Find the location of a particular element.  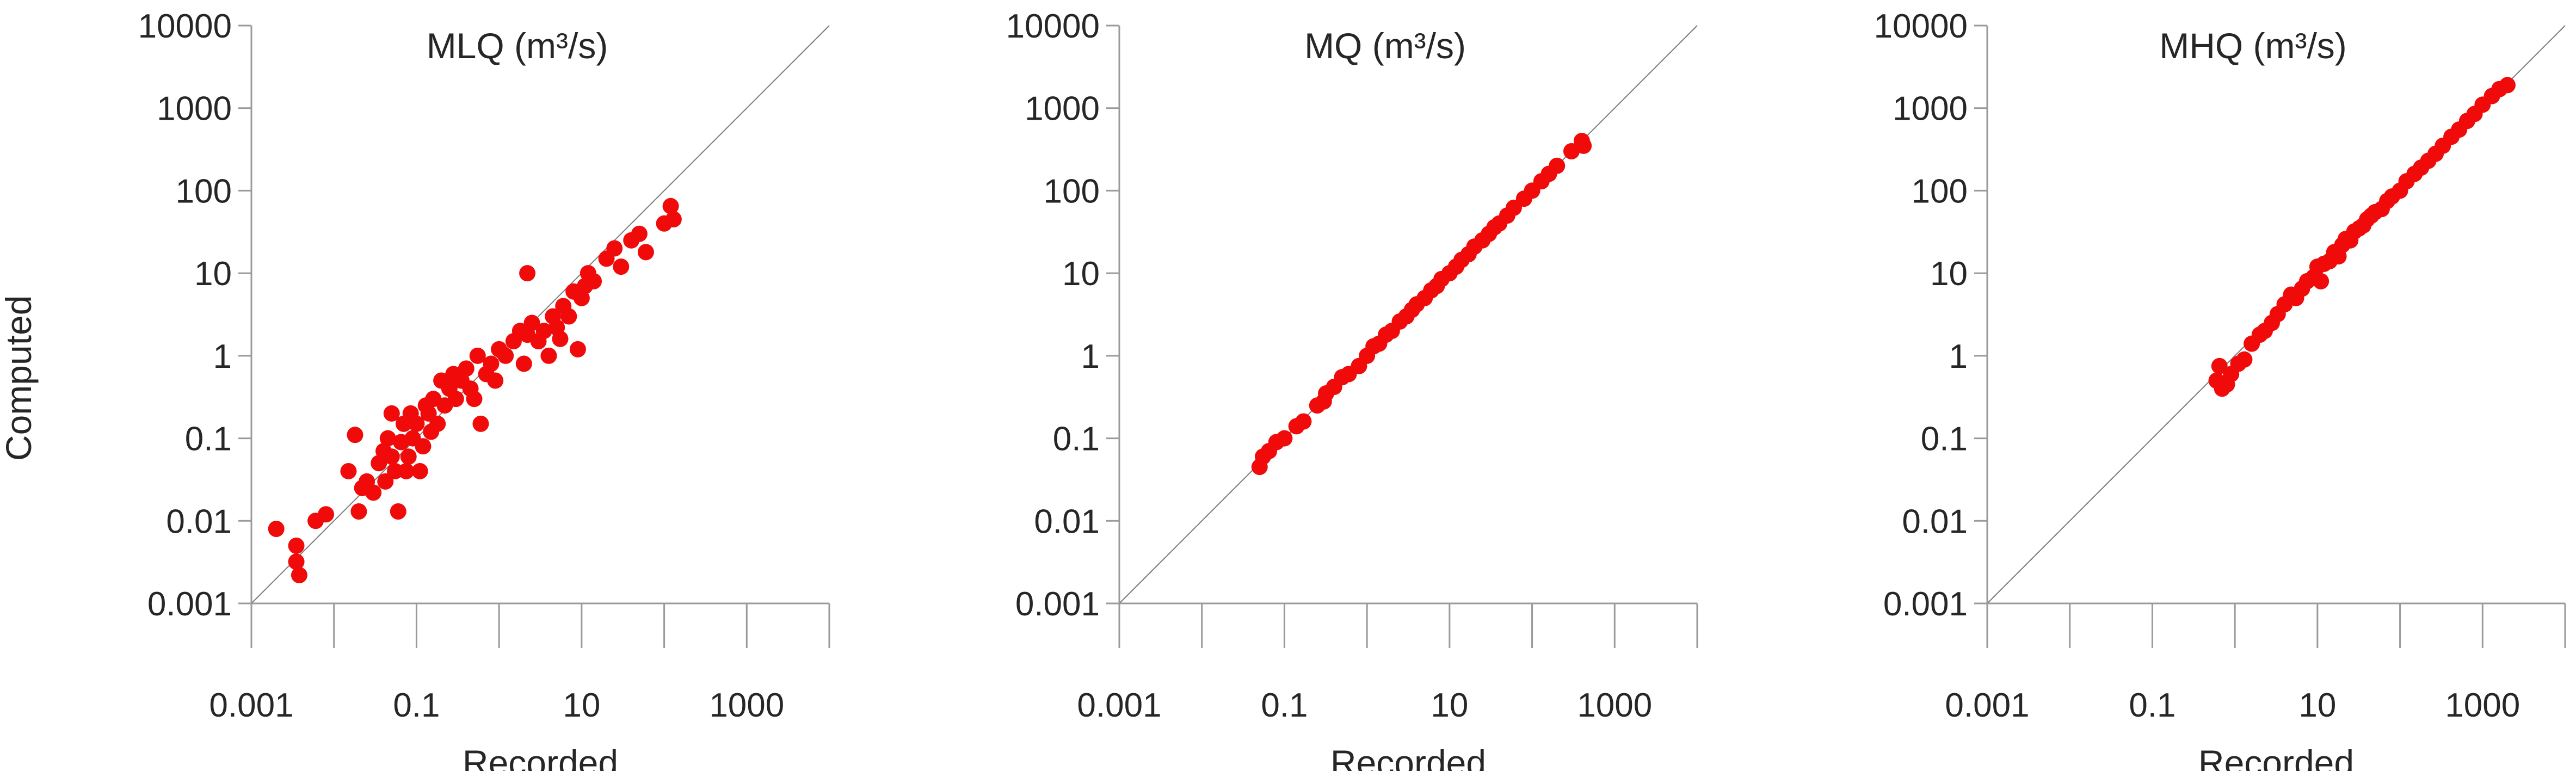

y-axis-title: Computed is located at coordinates (19, 378).